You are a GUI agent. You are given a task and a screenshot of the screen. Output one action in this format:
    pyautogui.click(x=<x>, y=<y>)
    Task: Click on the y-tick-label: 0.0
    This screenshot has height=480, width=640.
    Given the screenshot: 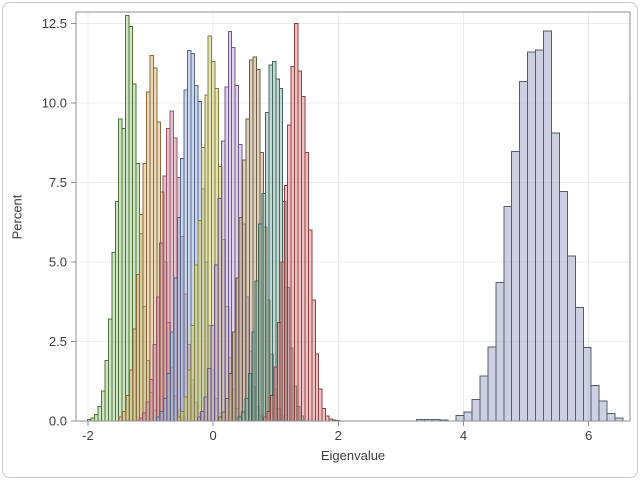 What is the action you would take?
    pyautogui.click(x=58, y=421)
    